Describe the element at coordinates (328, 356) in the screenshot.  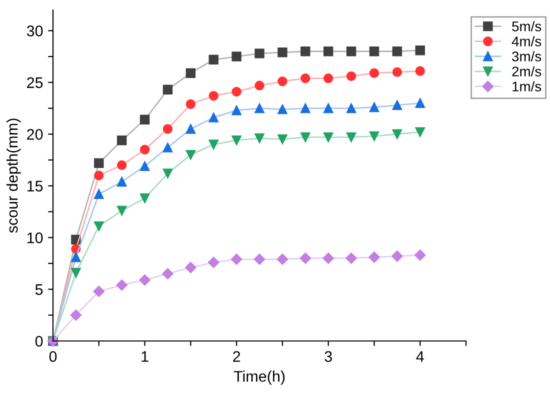
I see `x-tick-label: 3` at that location.